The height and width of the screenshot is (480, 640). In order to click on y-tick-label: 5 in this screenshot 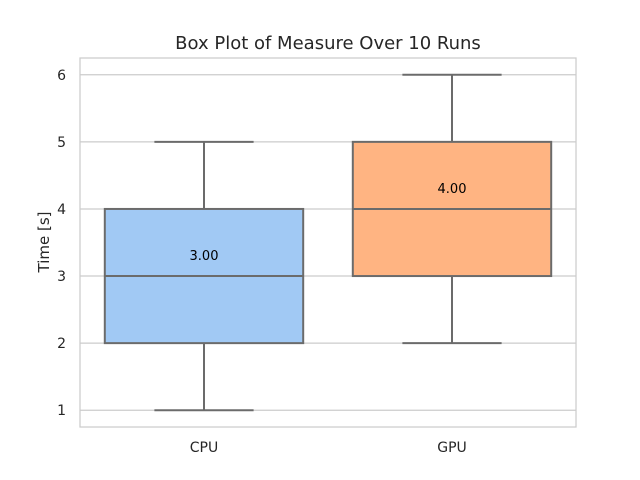, I will do `click(61, 143)`.